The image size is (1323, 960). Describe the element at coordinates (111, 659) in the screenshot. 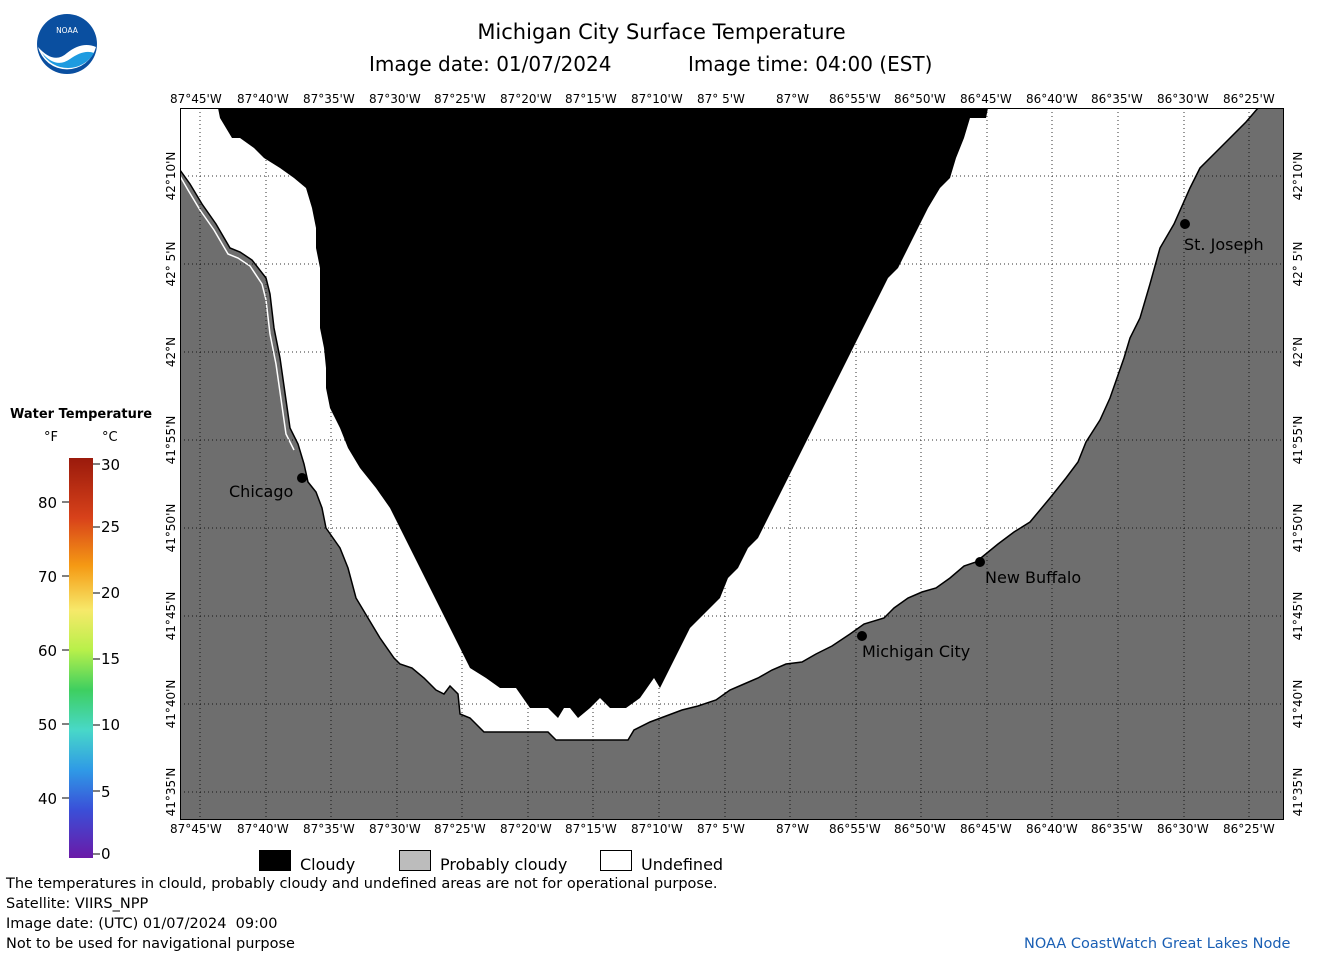

I see `scale-c-tick: 15` at that location.